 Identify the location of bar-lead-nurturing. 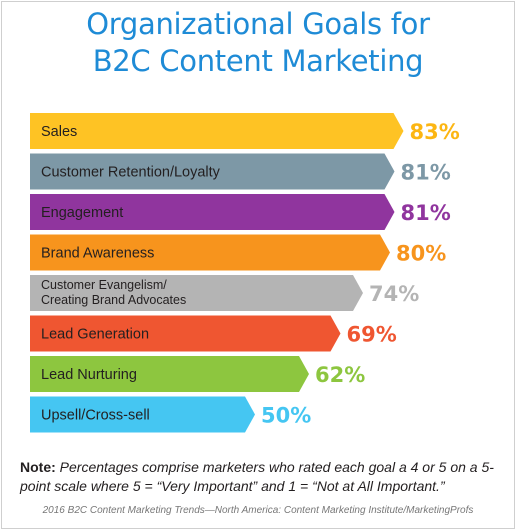
(169, 374).